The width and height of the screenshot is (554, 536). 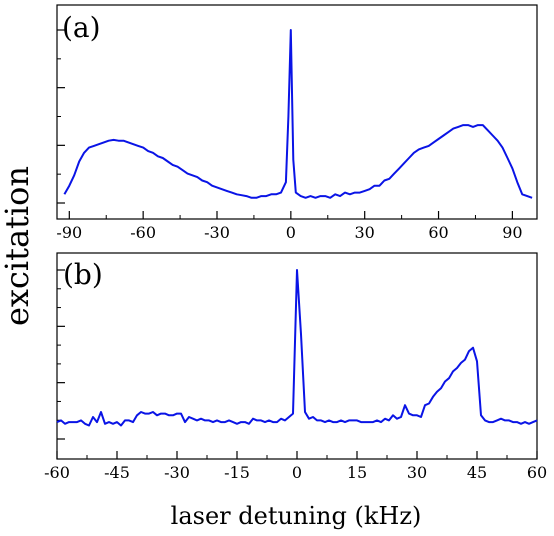 I want to click on panel-b-x-tick-label: -15, so click(x=237, y=472).